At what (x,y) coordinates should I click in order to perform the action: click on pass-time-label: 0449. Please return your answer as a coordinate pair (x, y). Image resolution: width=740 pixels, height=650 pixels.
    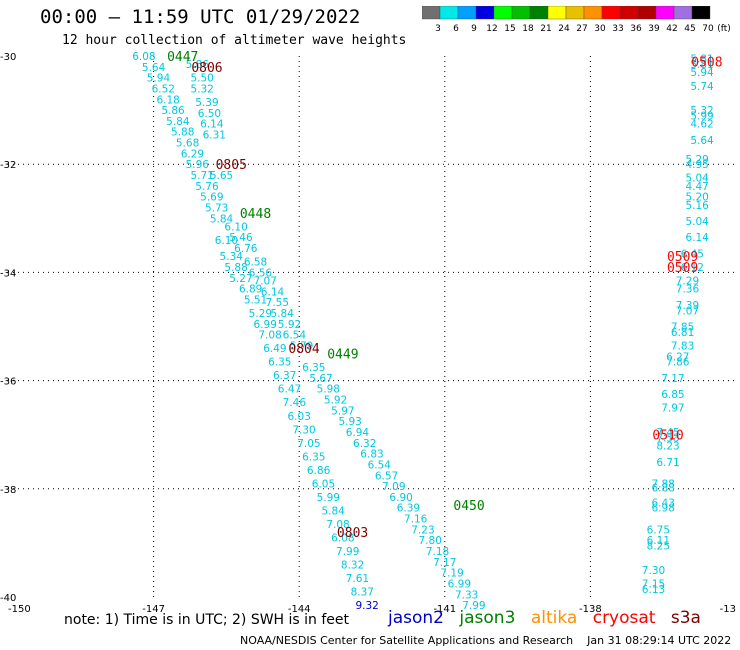
    Looking at the image, I should click on (342, 355).